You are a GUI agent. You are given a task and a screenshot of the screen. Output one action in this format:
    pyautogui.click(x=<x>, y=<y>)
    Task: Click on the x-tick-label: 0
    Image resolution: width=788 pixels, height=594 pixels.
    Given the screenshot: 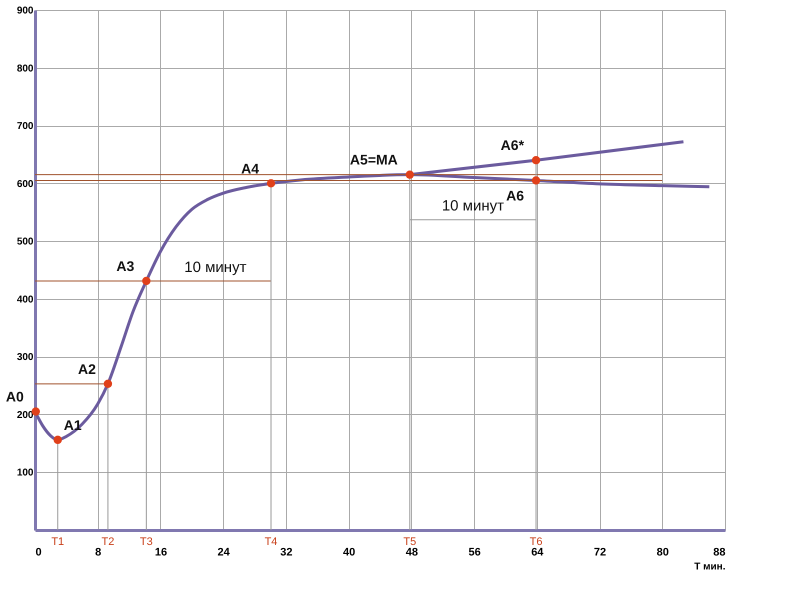 What is the action you would take?
    pyautogui.click(x=39, y=552)
    